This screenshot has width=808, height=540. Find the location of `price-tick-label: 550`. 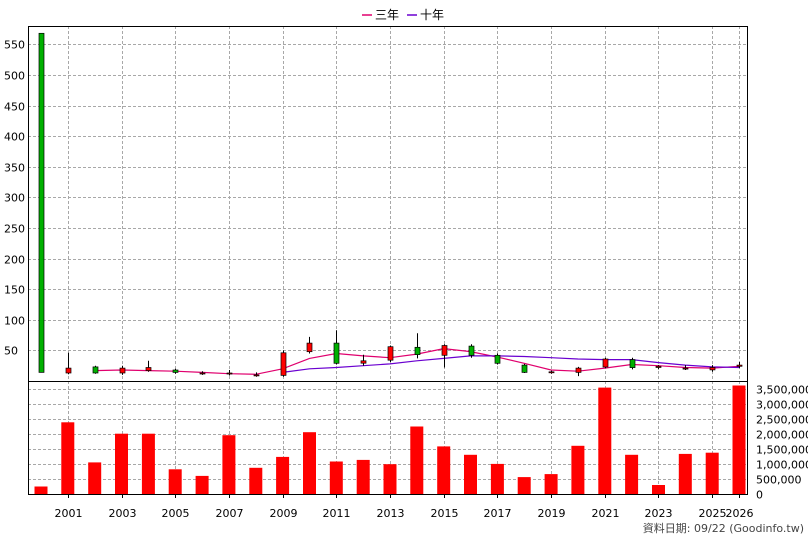

price-tick-label: 550 is located at coordinates (14, 45).